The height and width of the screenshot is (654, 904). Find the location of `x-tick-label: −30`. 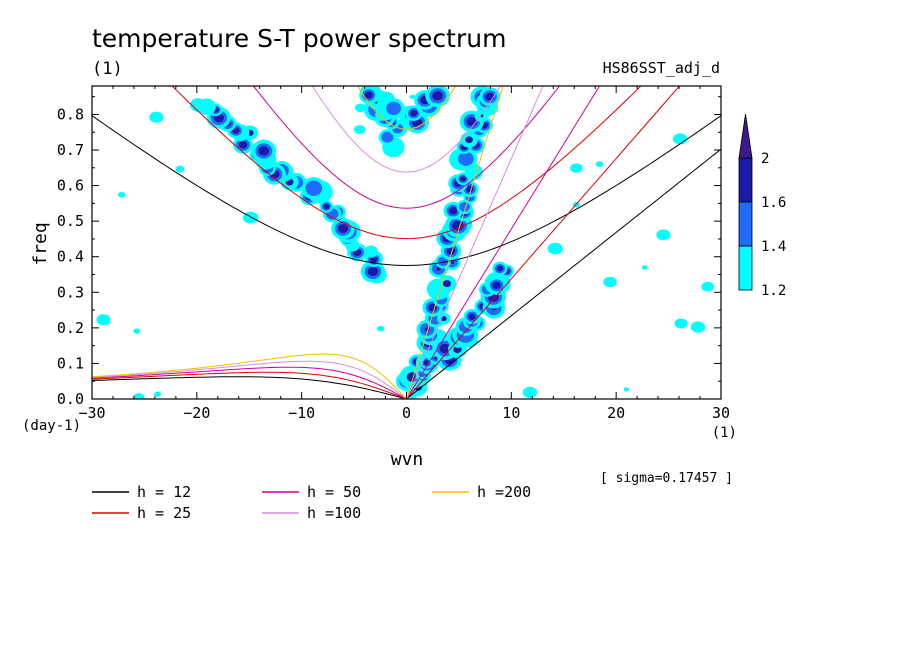

x-tick-label: −30 is located at coordinates (91, 413).